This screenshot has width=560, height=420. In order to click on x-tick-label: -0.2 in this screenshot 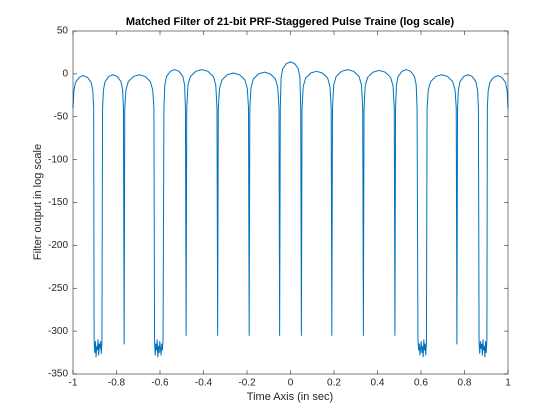, I will do `click(247, 383)`.